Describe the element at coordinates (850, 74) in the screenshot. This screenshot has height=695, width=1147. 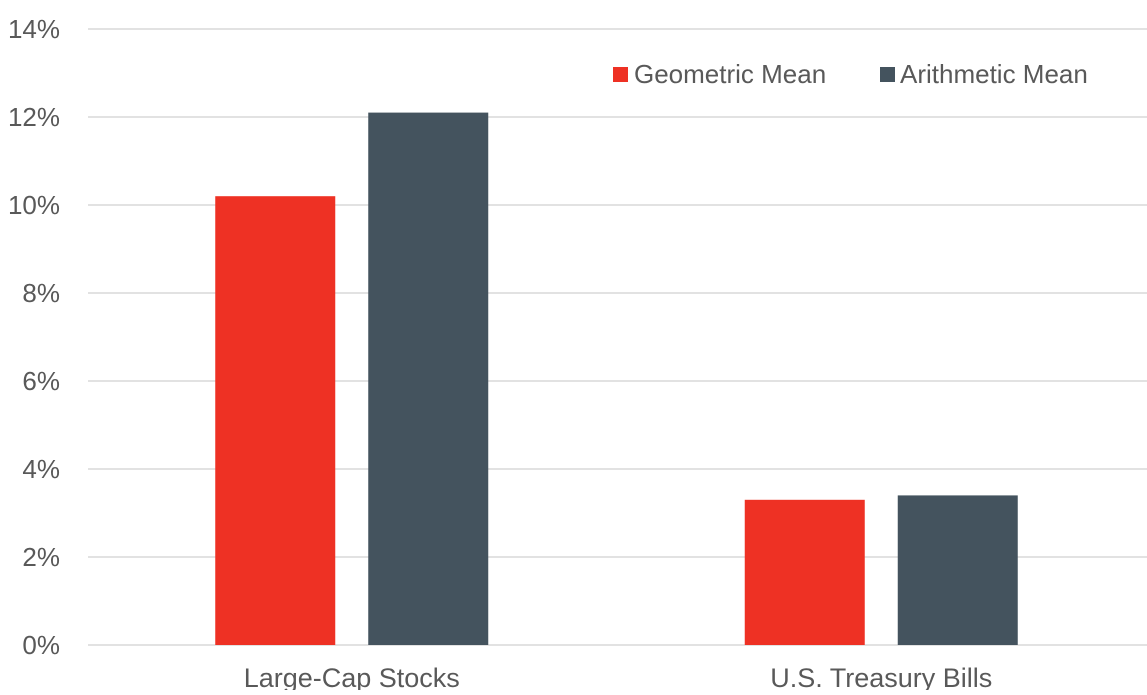
I see `legend: Geometric Mean Arithmetic Mean` at that location.